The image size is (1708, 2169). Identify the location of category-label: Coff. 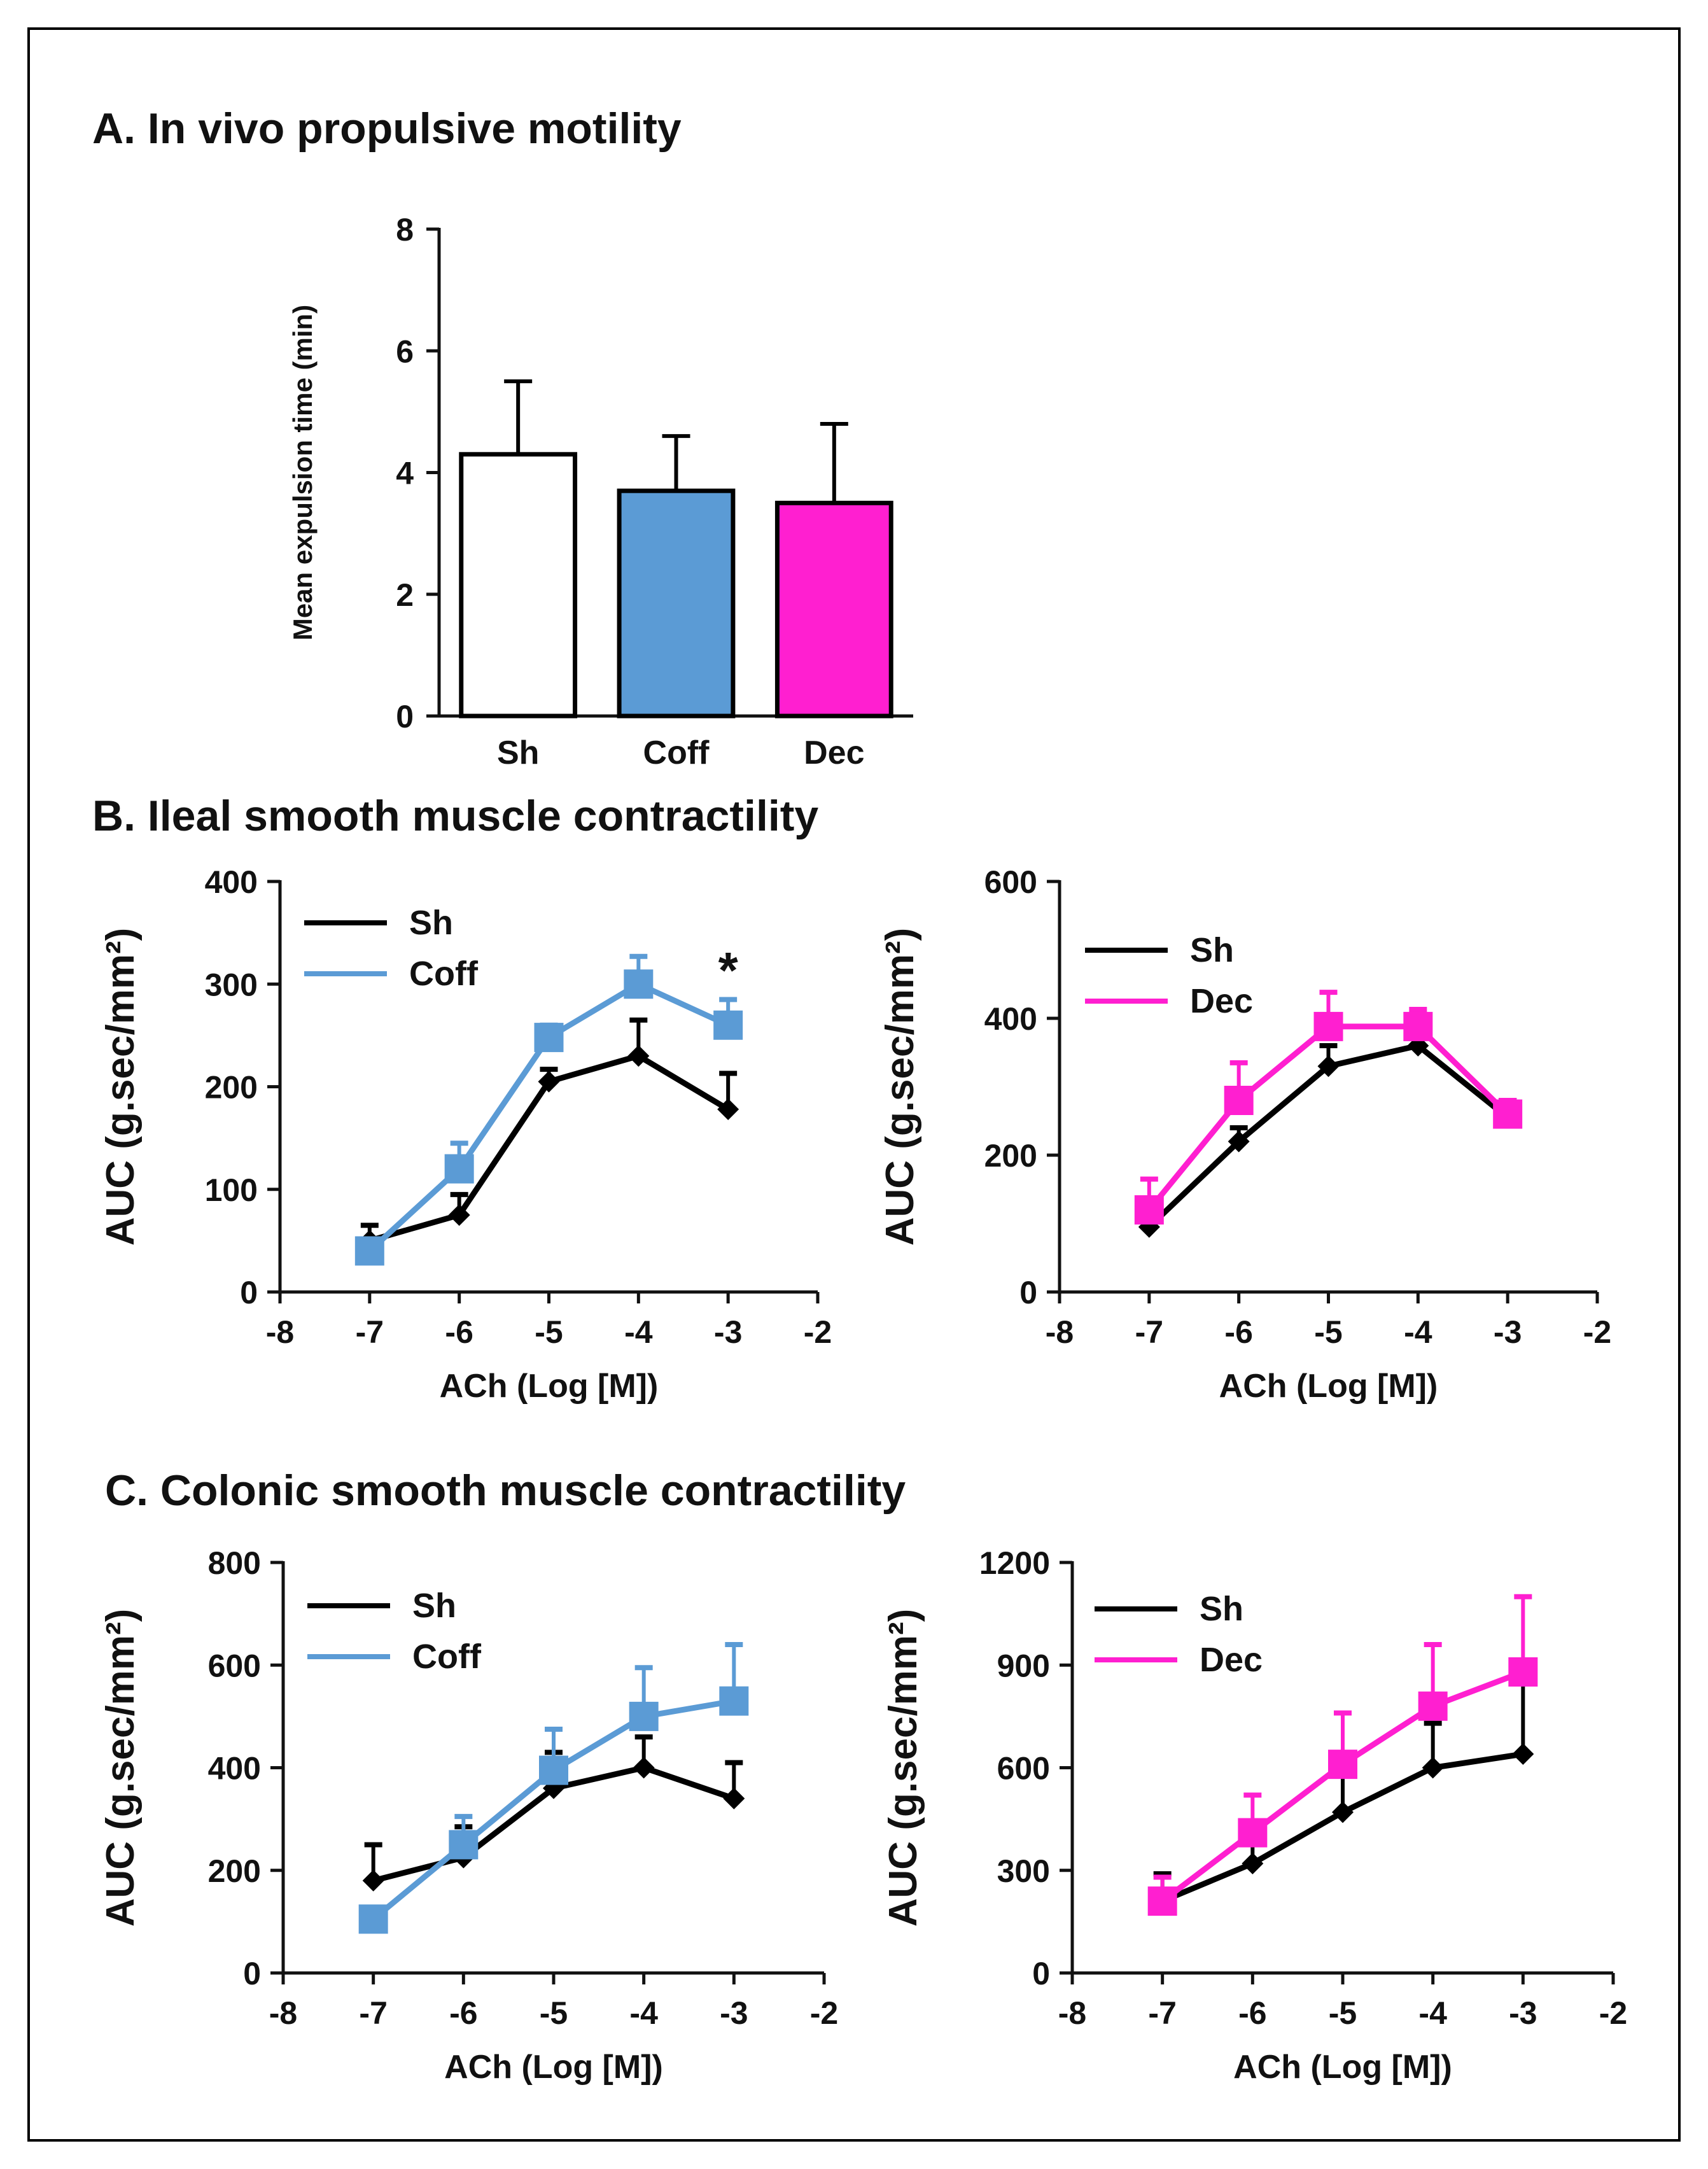
(676, 752).